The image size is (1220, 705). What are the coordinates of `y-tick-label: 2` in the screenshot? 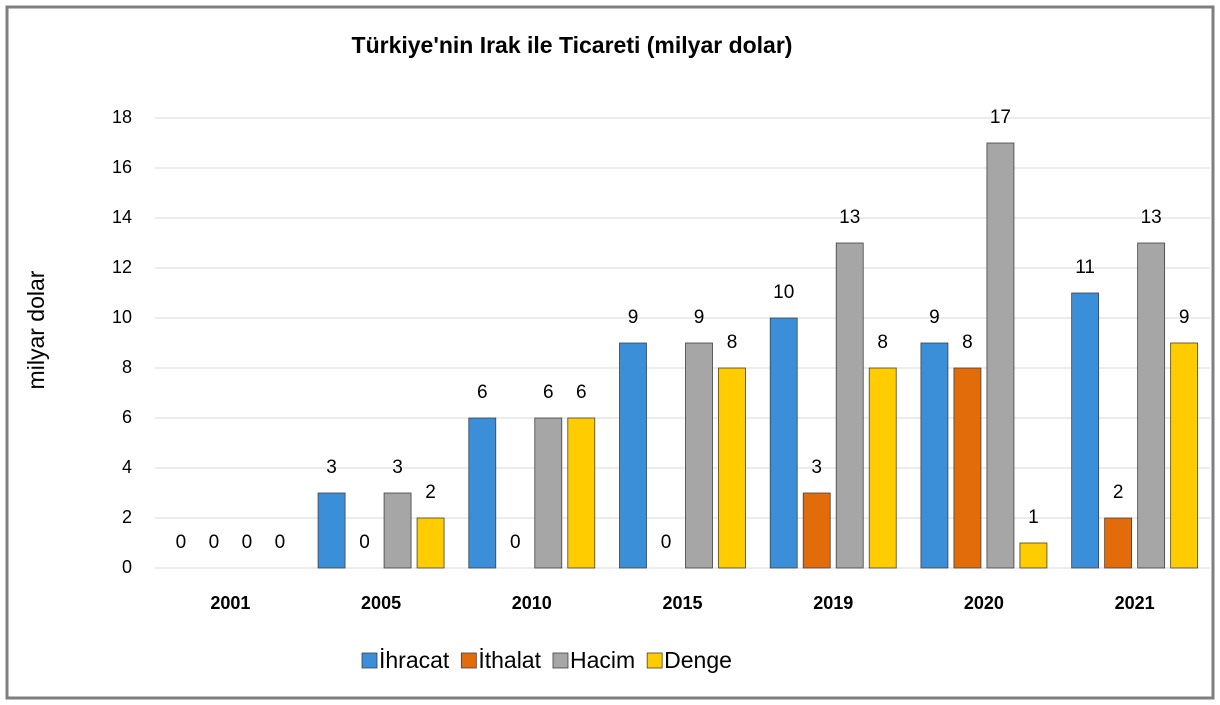 It's located at (127, 517).